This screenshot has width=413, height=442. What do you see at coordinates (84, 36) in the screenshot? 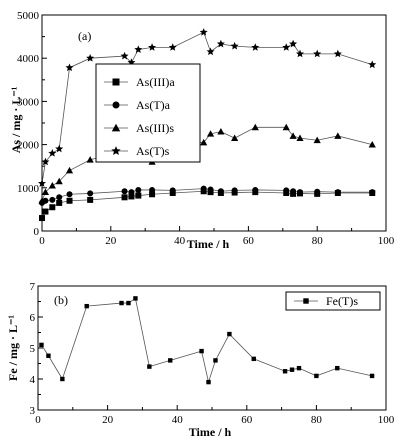
I see `panel-a-label: (a)` at bounding box center [84, 36].